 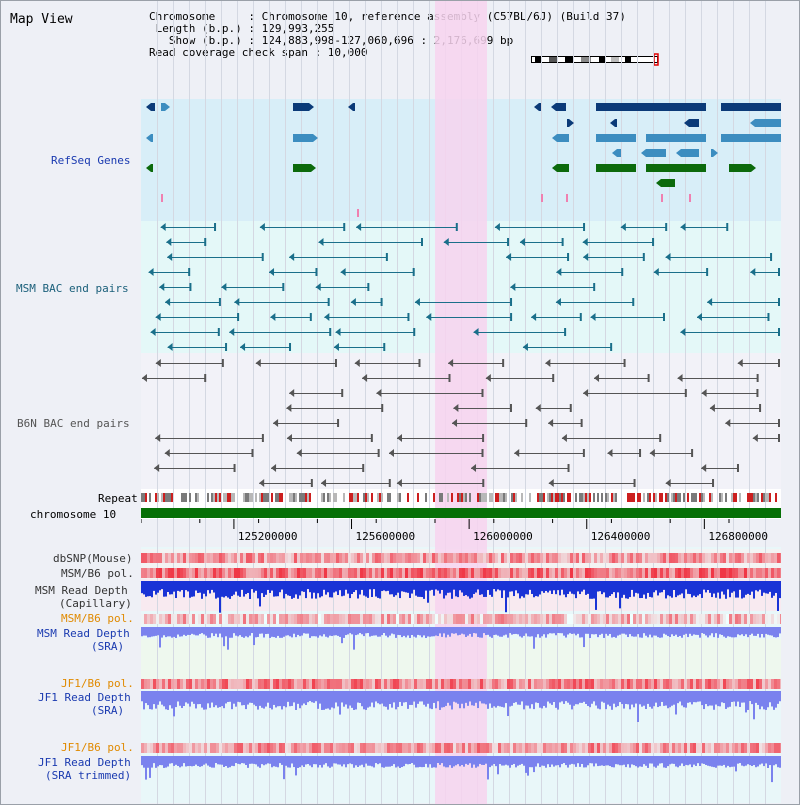 I want to click on highlight-region, so click(x=461, y=403).